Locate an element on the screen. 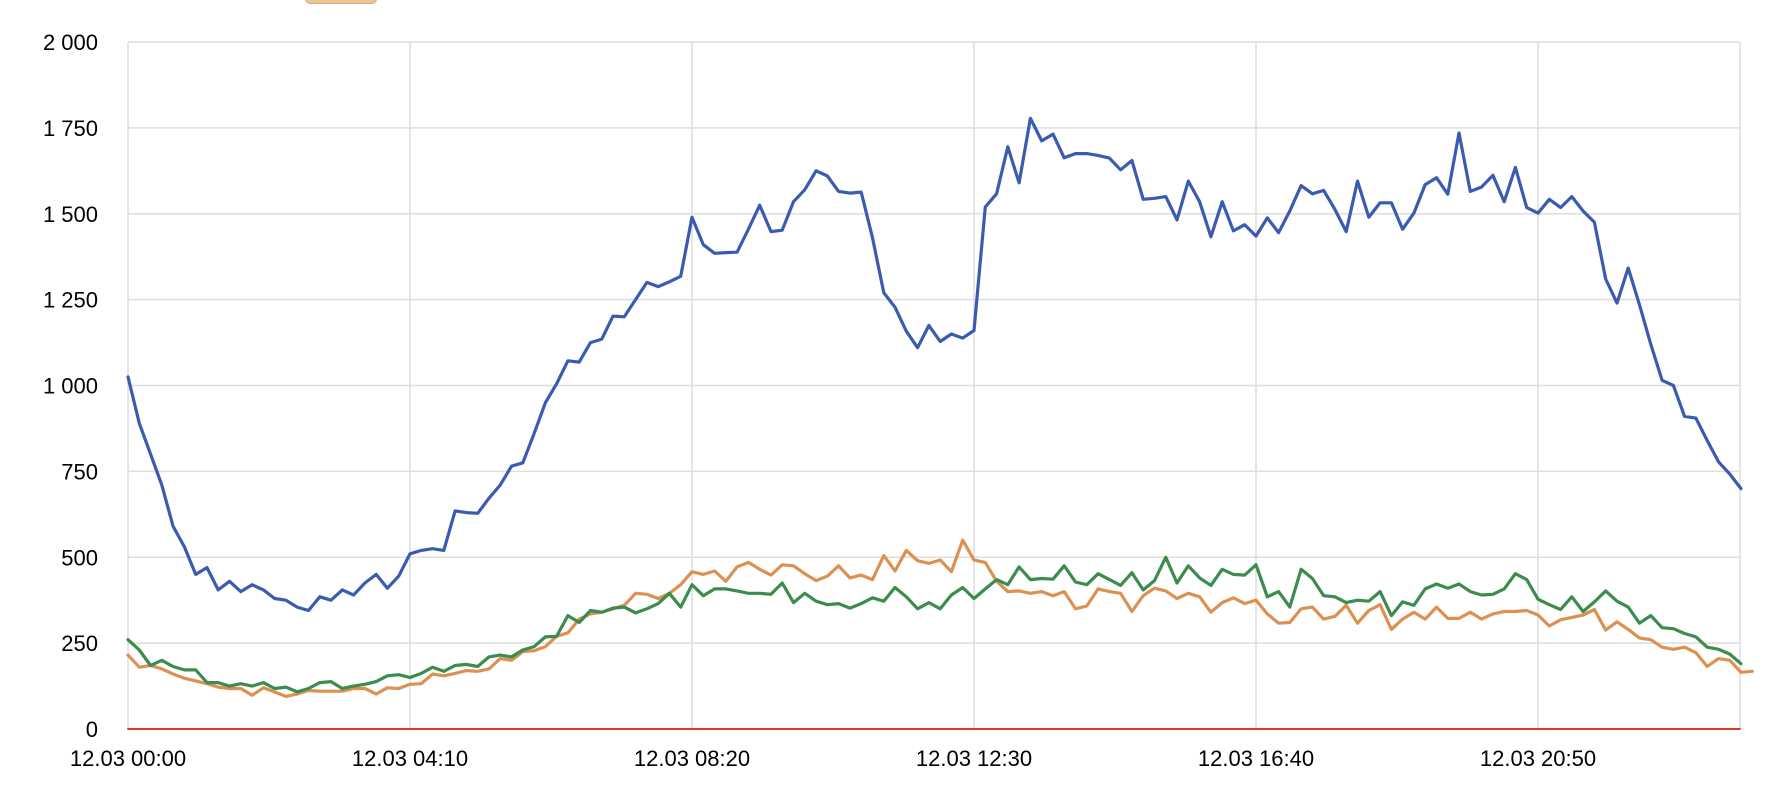  y-tick-label: 1 750 is located at coordinates (70, 128).